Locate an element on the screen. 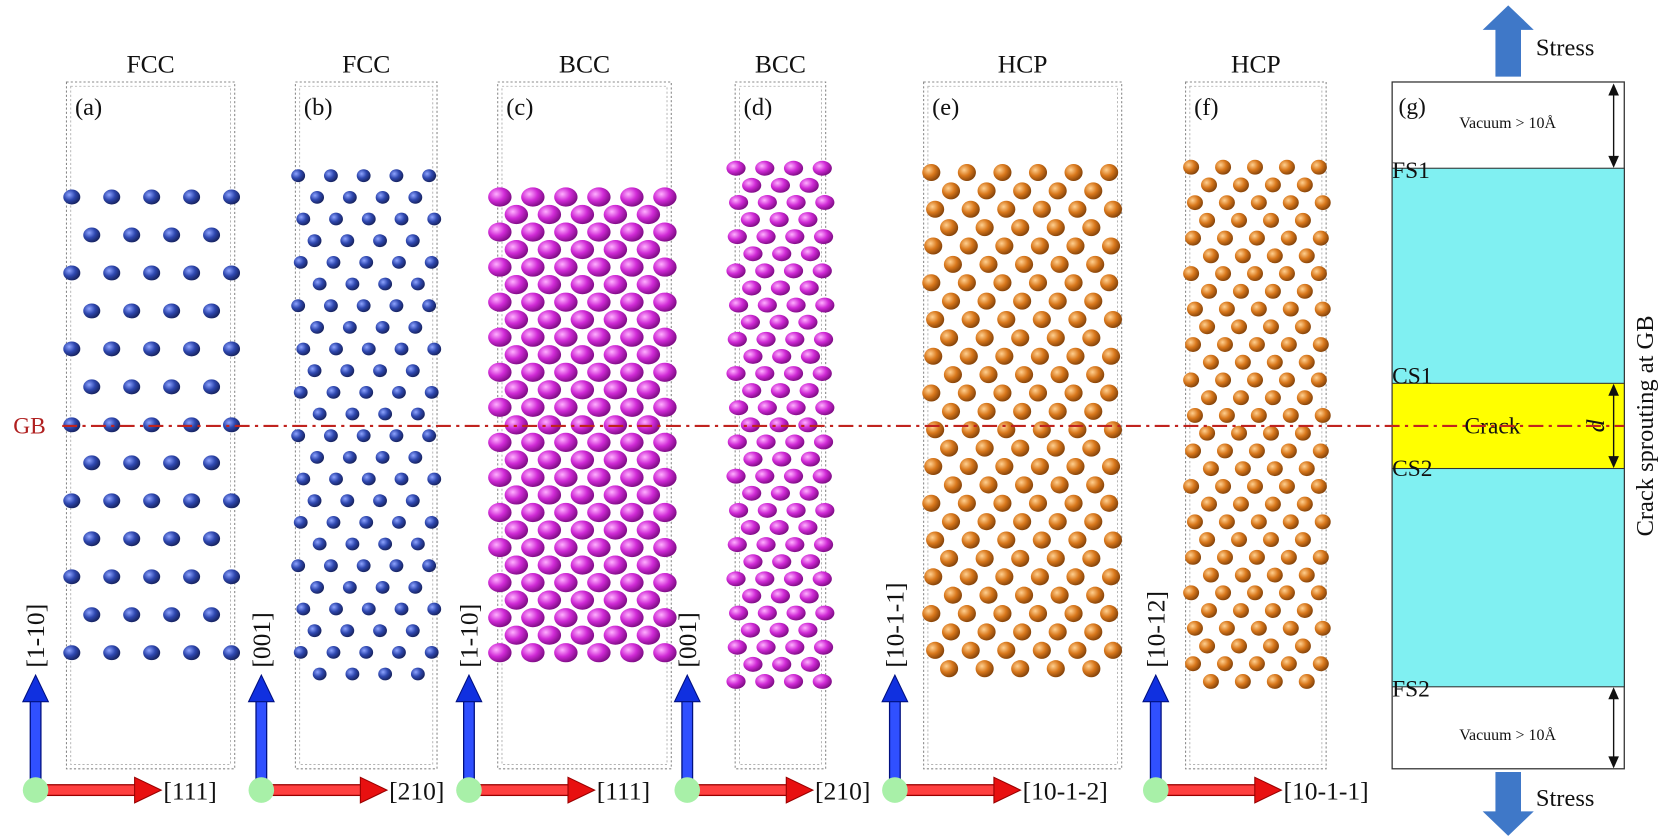 The width and height of the screenshot is (1662, 838). axis-y-label: [10-1-1] is located at coordinates (894, 625).